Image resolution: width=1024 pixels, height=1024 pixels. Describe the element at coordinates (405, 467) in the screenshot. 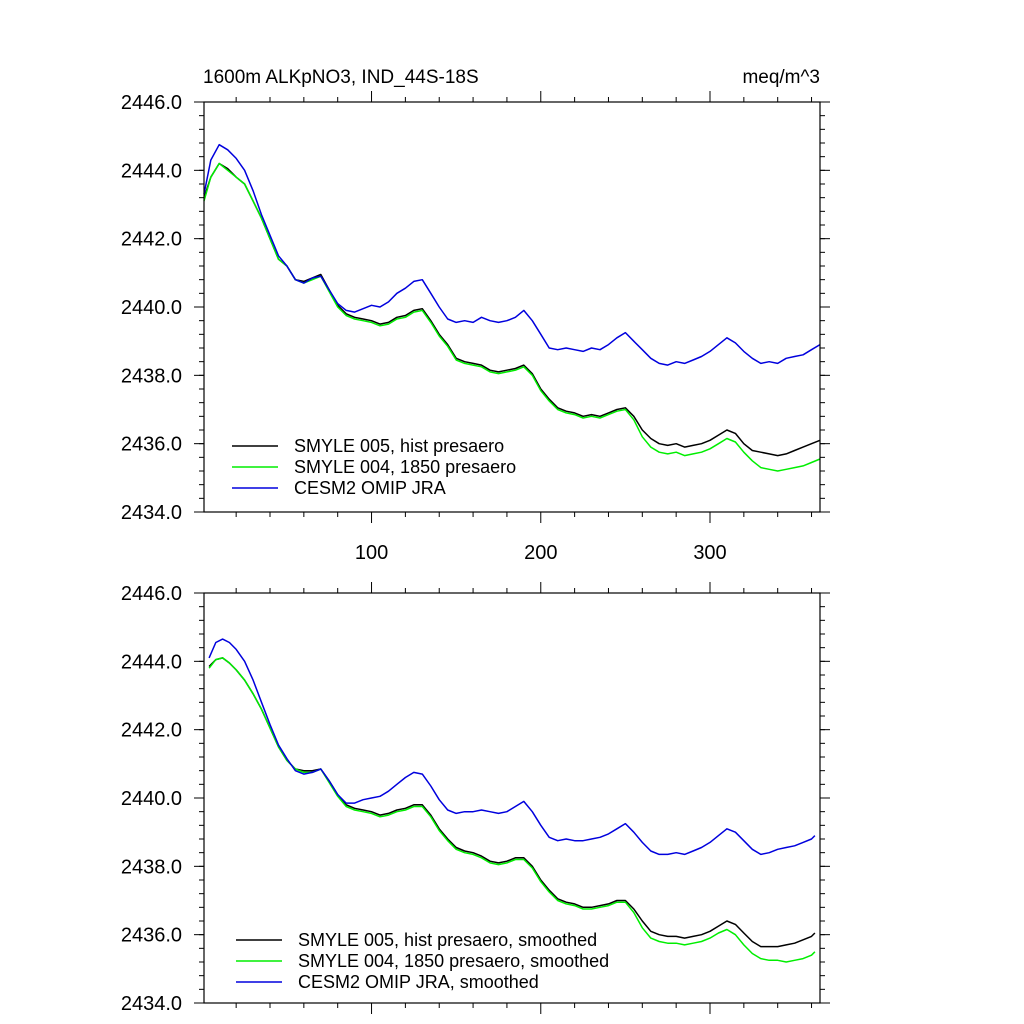

I see `legend-label: SMYLE 004, 1850 presaero` at that location.